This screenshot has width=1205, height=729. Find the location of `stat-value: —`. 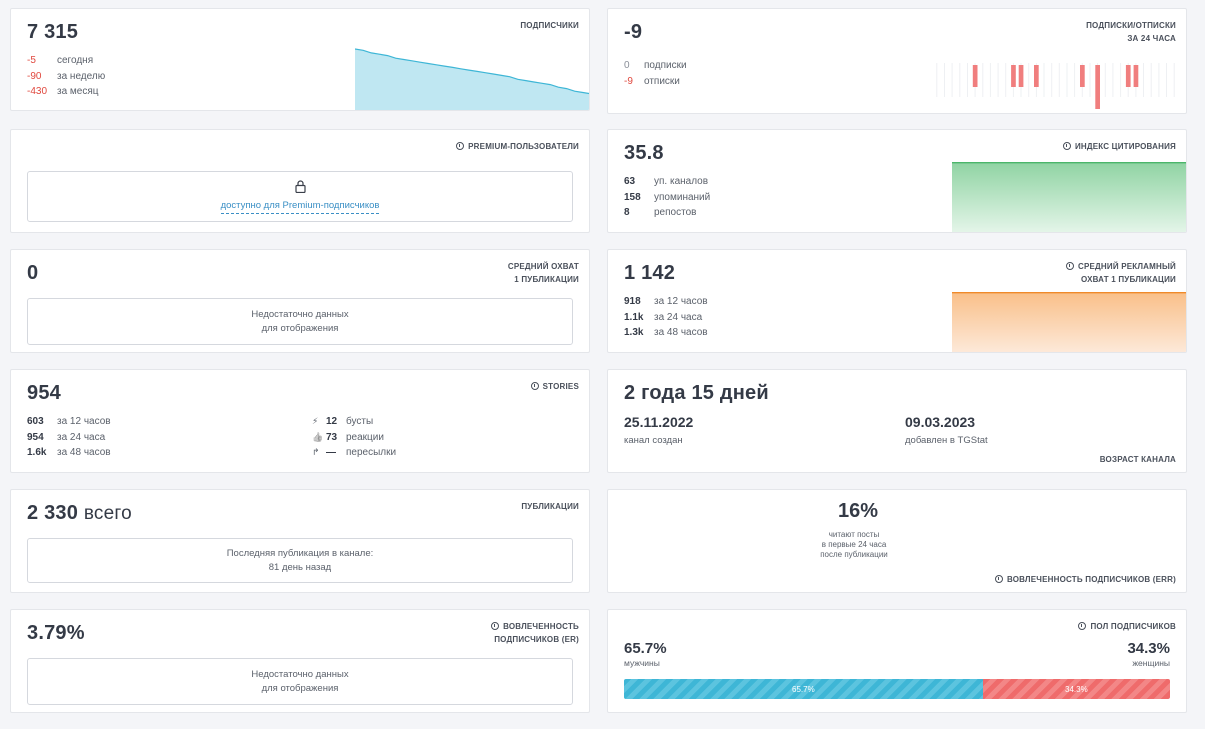

stat-value: — is located at coordinates (331, 452).